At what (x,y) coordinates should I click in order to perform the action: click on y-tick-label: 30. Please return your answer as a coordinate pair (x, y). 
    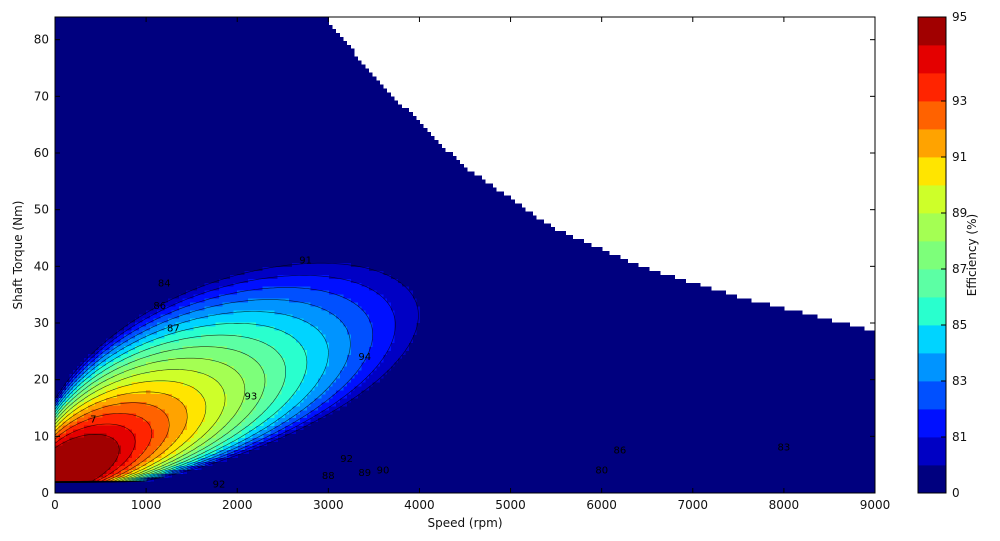
    Looking at the image, I should click on (41, 323).